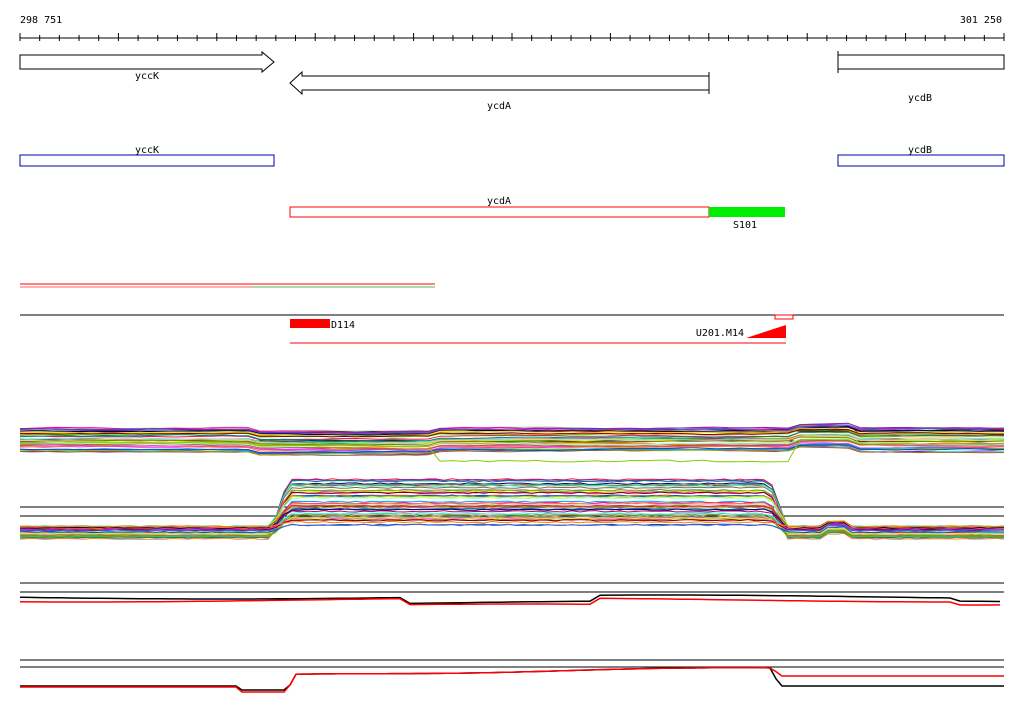 The width and height of the screenshot is (1024, 718). What do you see at coordinates (310, 323) in the screenshot?
I see `segment-box-d114` at bounding box center [310, 323].